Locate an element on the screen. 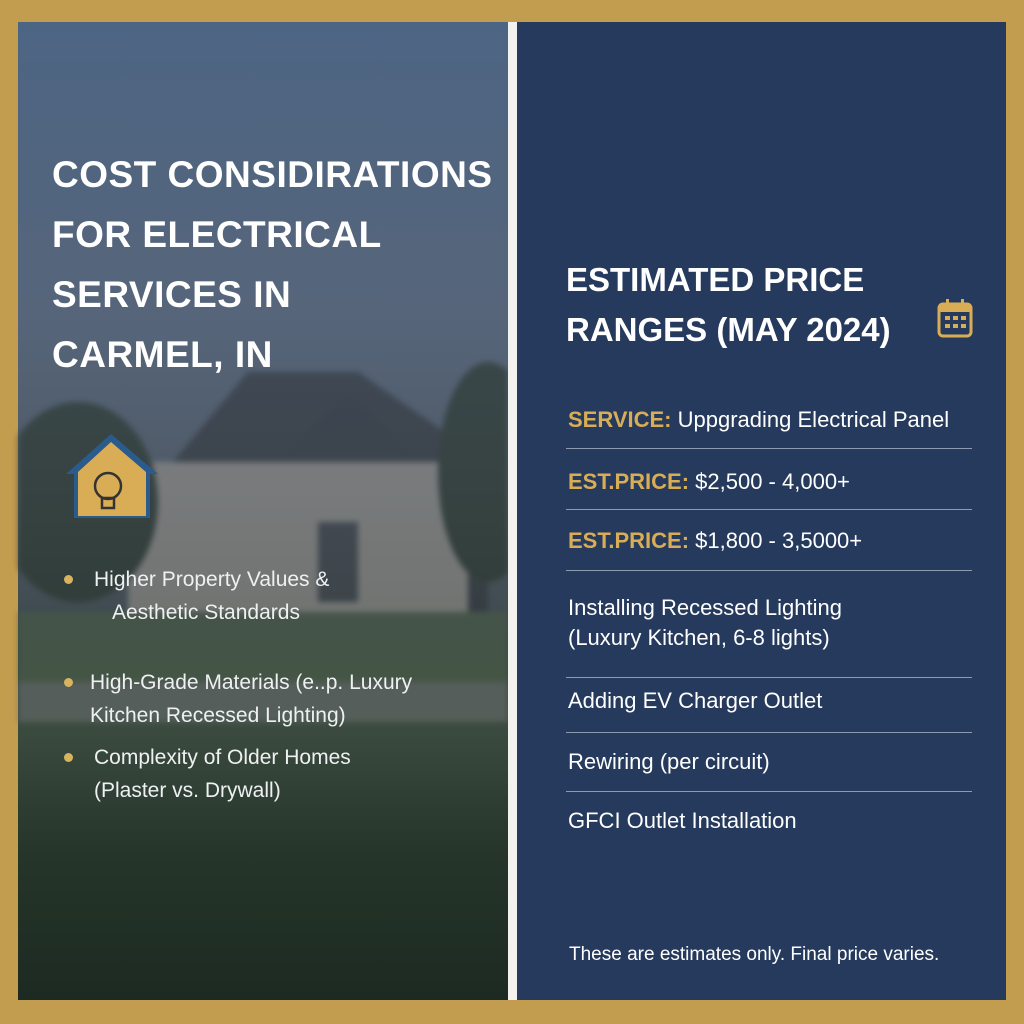  bullet-text: Higher Property Values & is located at coordinates (212, 579).